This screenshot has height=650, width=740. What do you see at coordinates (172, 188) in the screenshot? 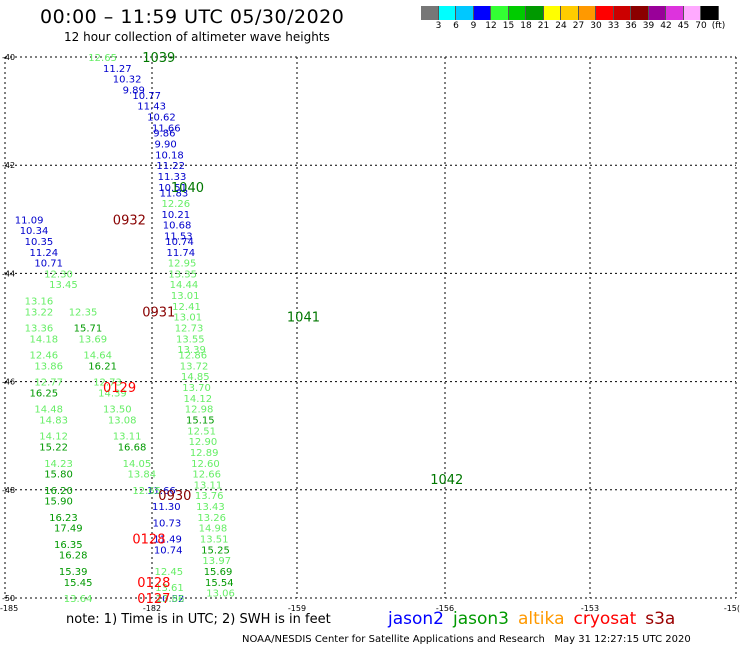
I see `wave-height-point: 10.51` at bounding box center [172, 188].